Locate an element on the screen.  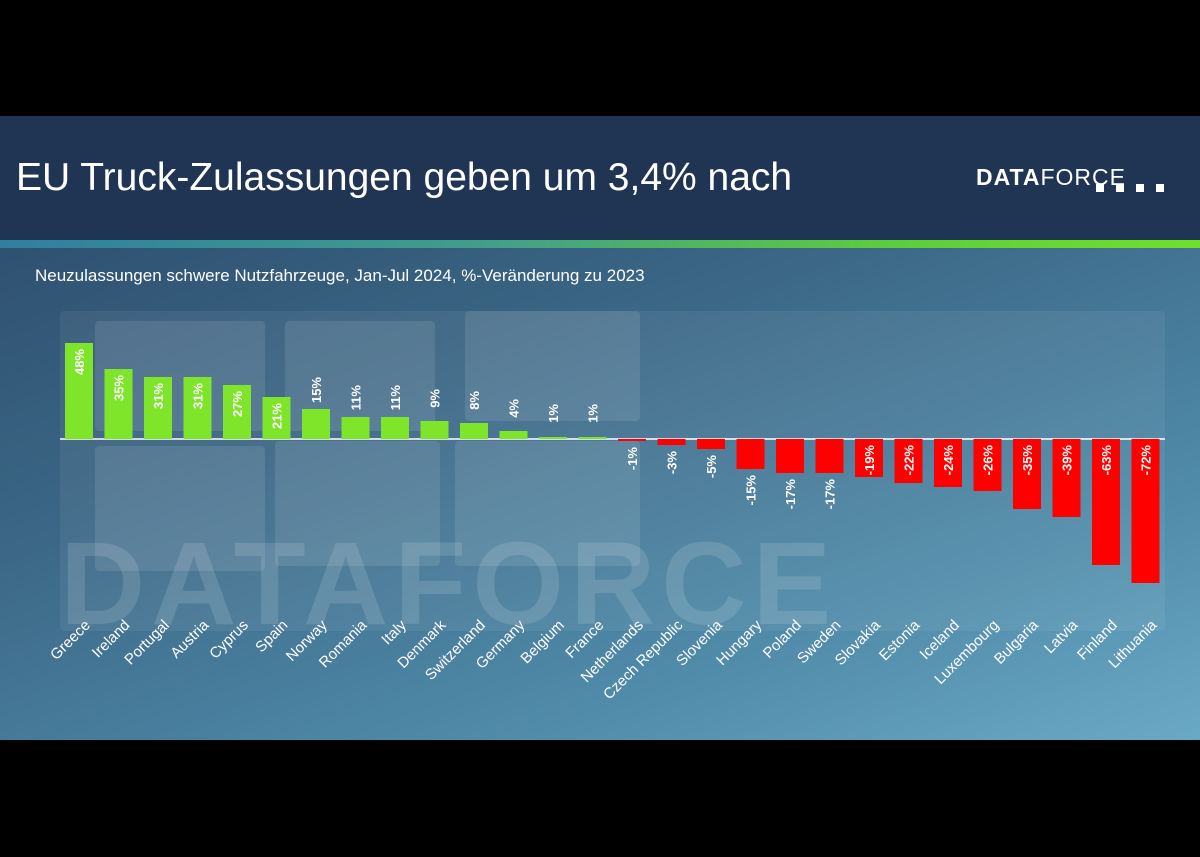
category-label: Estonia is located at coordinates (900, 640).